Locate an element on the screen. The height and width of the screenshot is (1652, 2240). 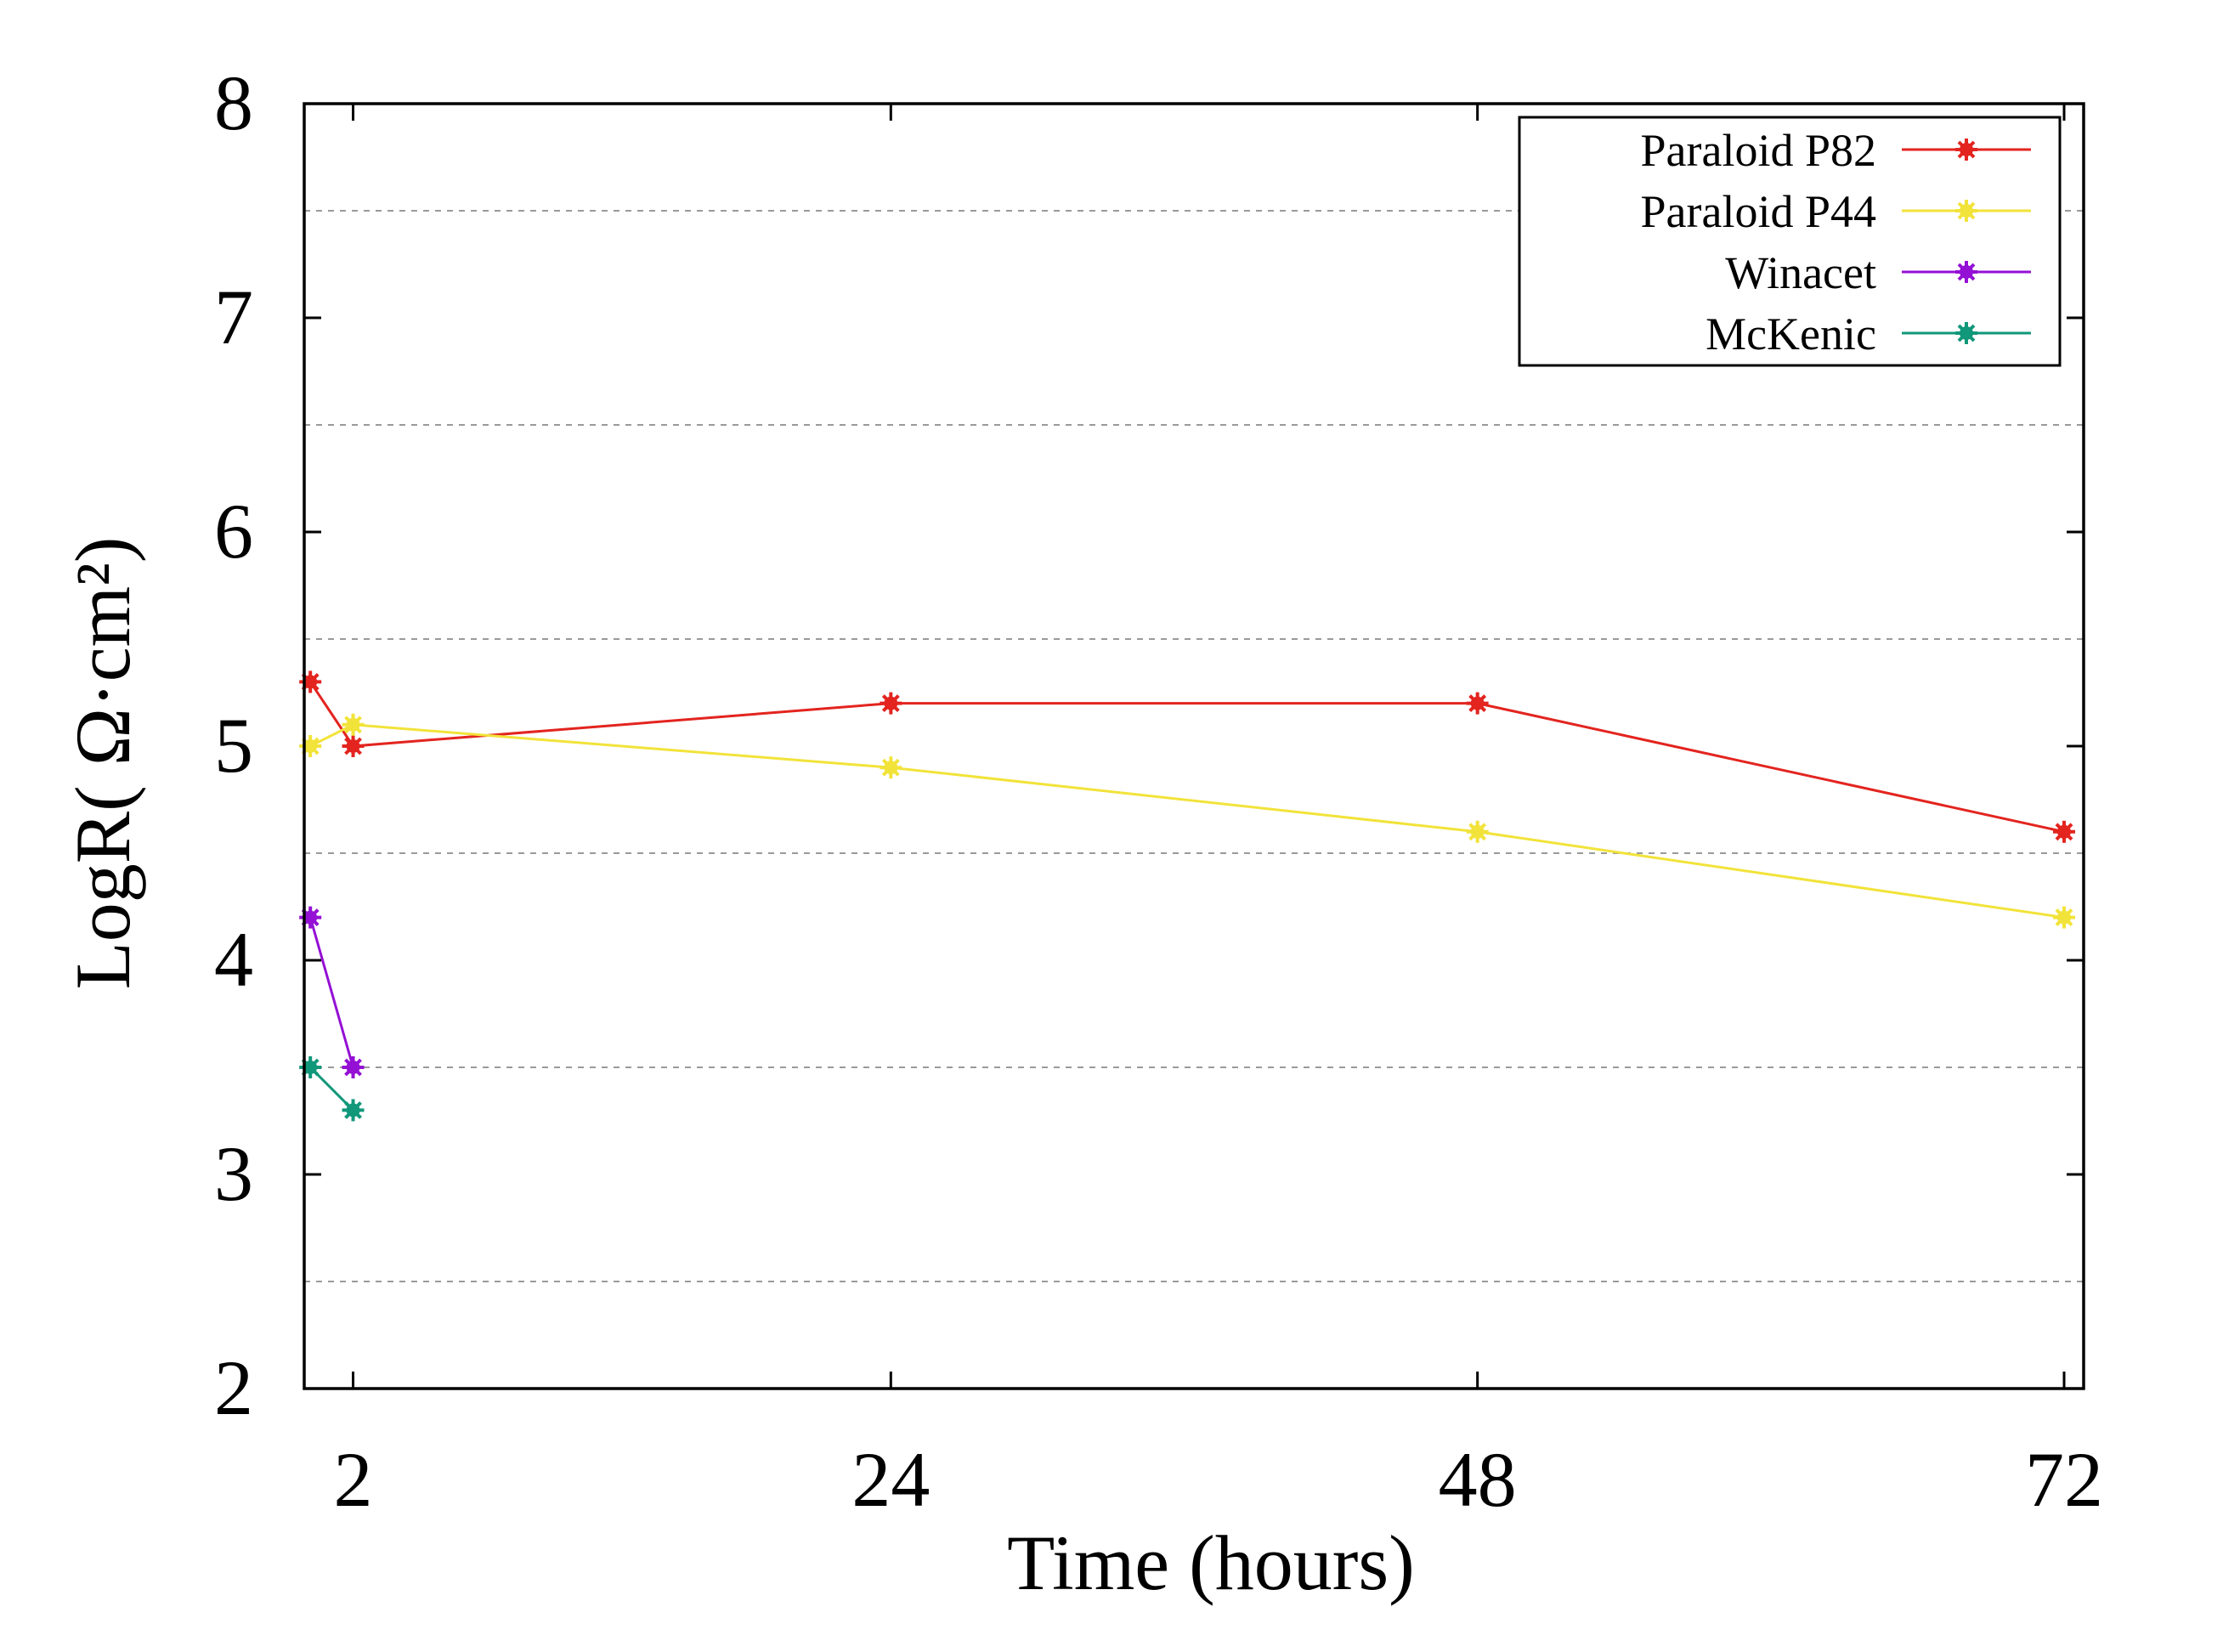
legend-item-mckenic: McKenic is located at coordinates (1868, 333).